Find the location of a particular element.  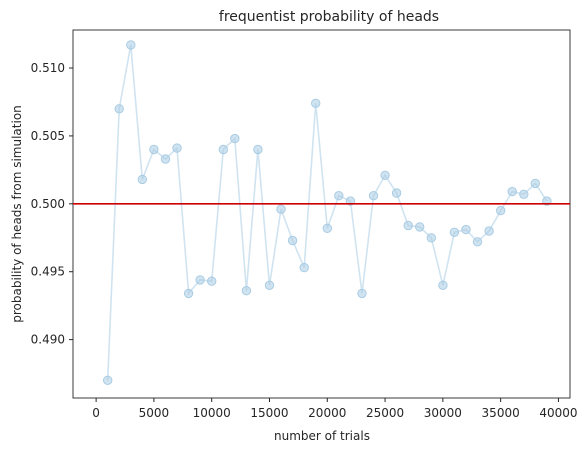

y-tick-label: 0.500 is located at coordinates (48, 204).